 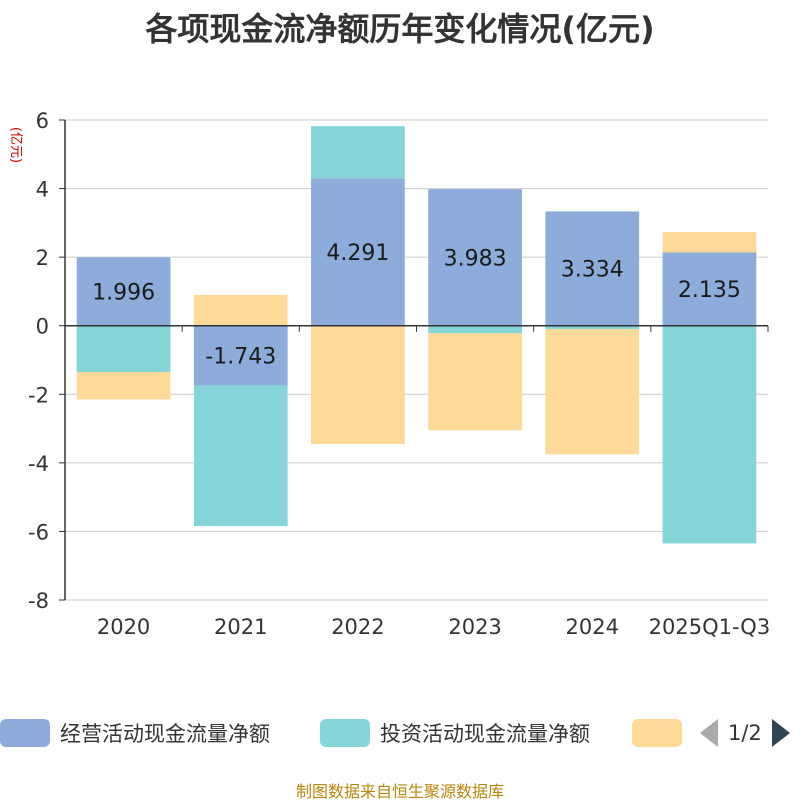 What do you see at coordinates (42, 327) in the screenshot?
I see `y-tick-label: 0` at bounding box center [42, 327].